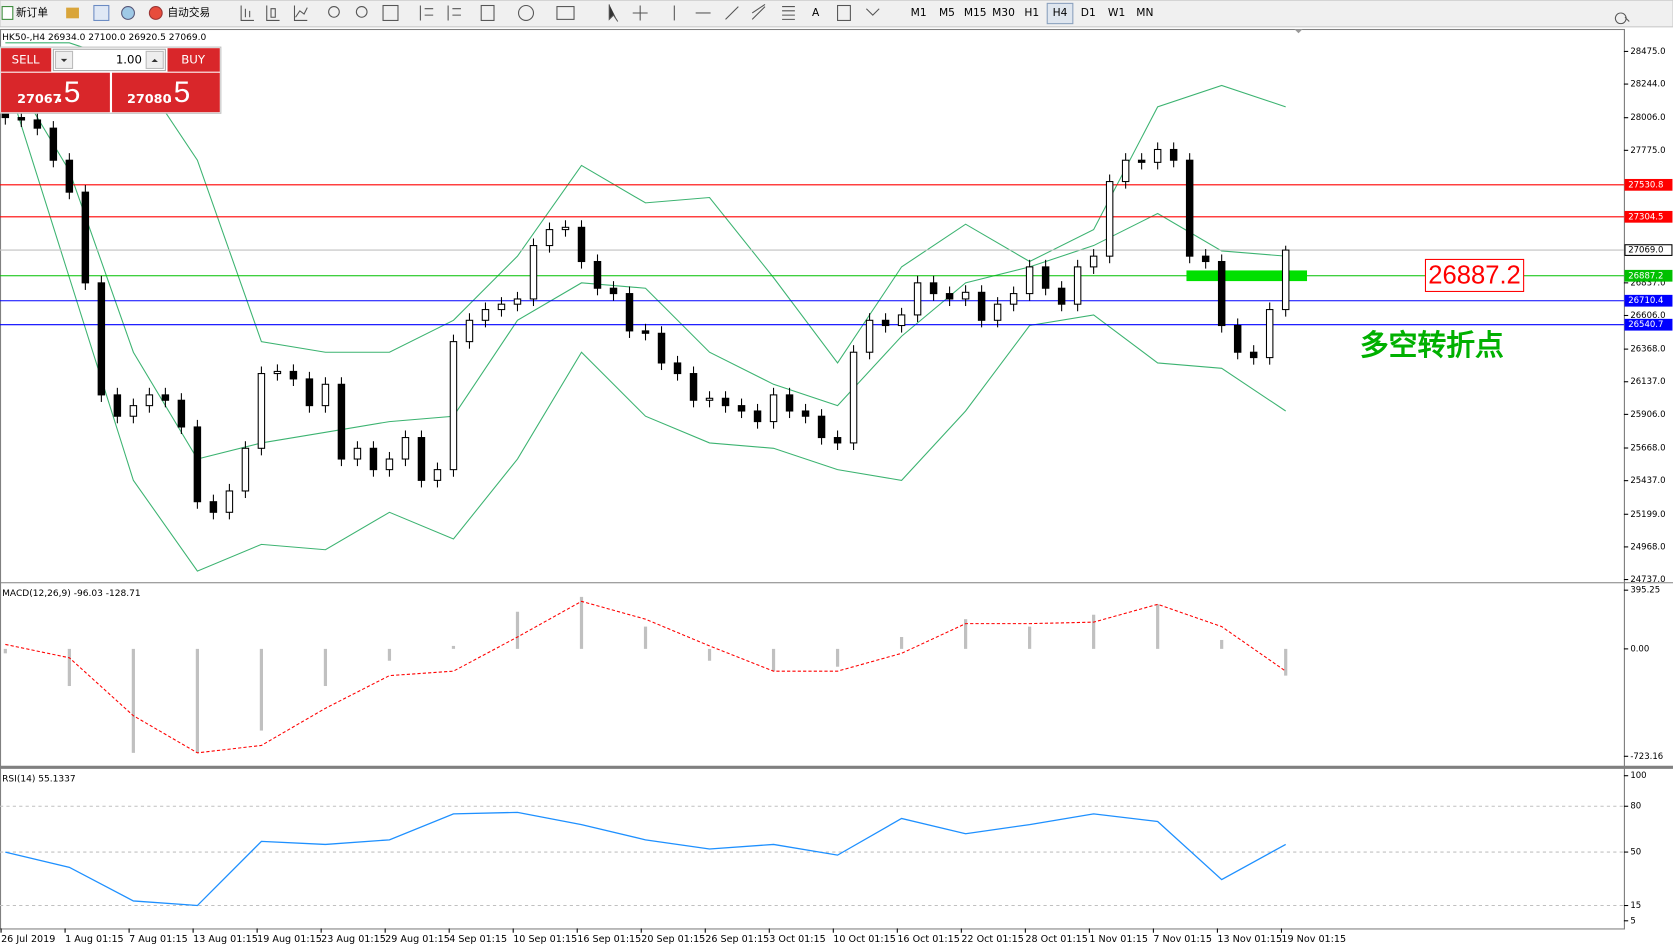 This screenshot has height=951, width=1673. I want to click on timeframe-button: W1, so click(1116, 12).